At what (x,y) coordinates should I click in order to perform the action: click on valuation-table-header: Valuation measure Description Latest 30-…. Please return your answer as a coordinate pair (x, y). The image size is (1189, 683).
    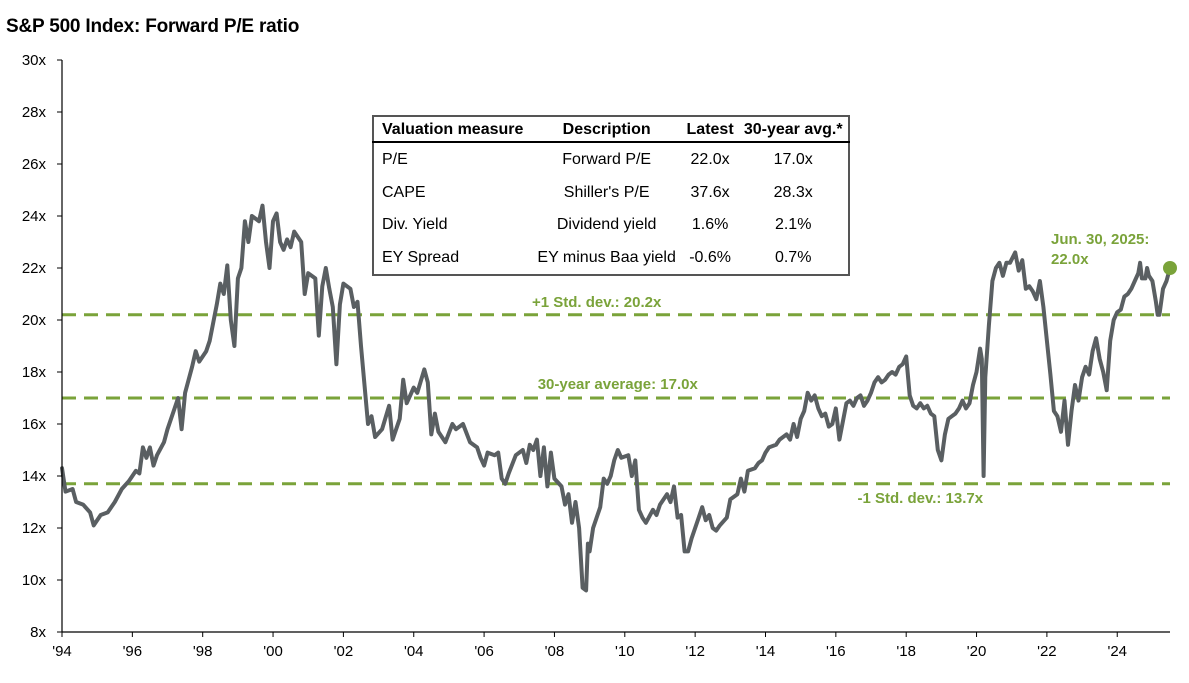
    Looking at the image, I should click on (611, 129).